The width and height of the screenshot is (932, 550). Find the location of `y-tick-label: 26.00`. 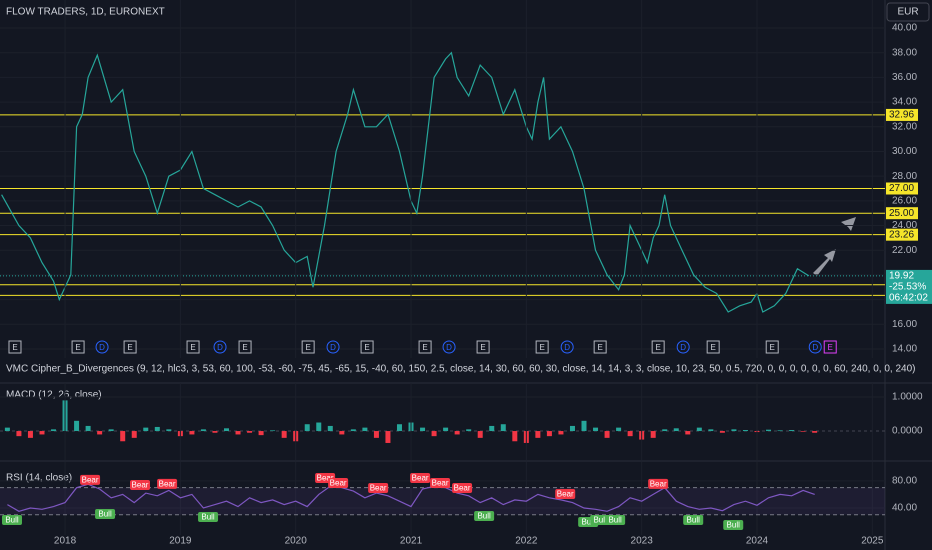

y-tick-label: 26.00 is located at coordinates (904, 200).